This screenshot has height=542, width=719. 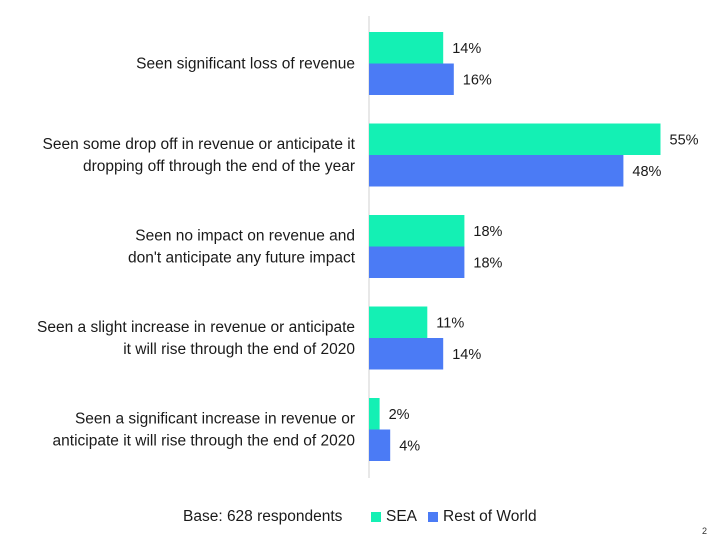 What do you see at coordinates (466, 49) in the screenshot?
I see `value-label-sea-0: 14%` at bounding box center [466, 49].